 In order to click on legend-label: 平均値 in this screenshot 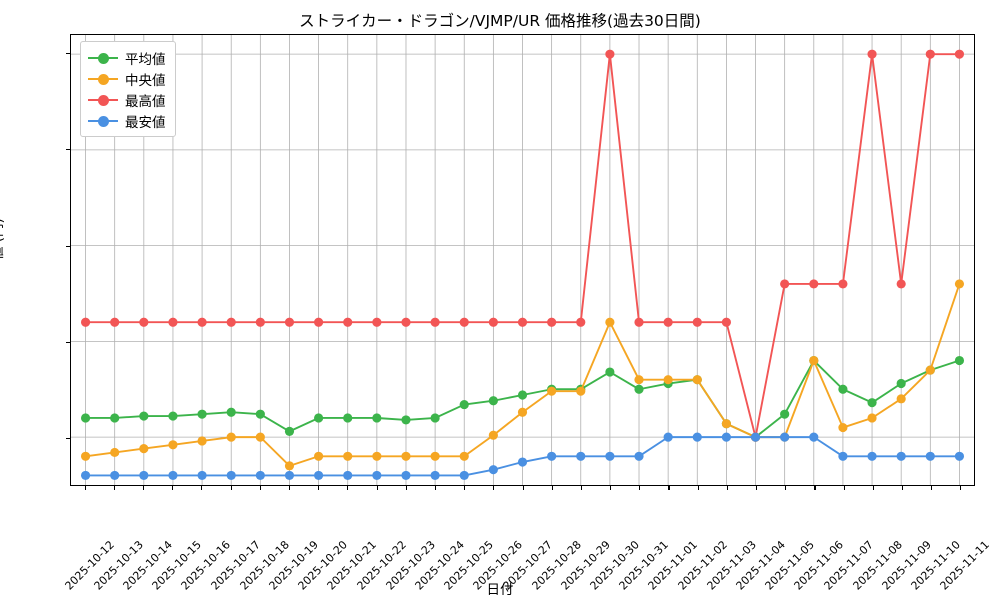, I will do `click(145, 59)`.